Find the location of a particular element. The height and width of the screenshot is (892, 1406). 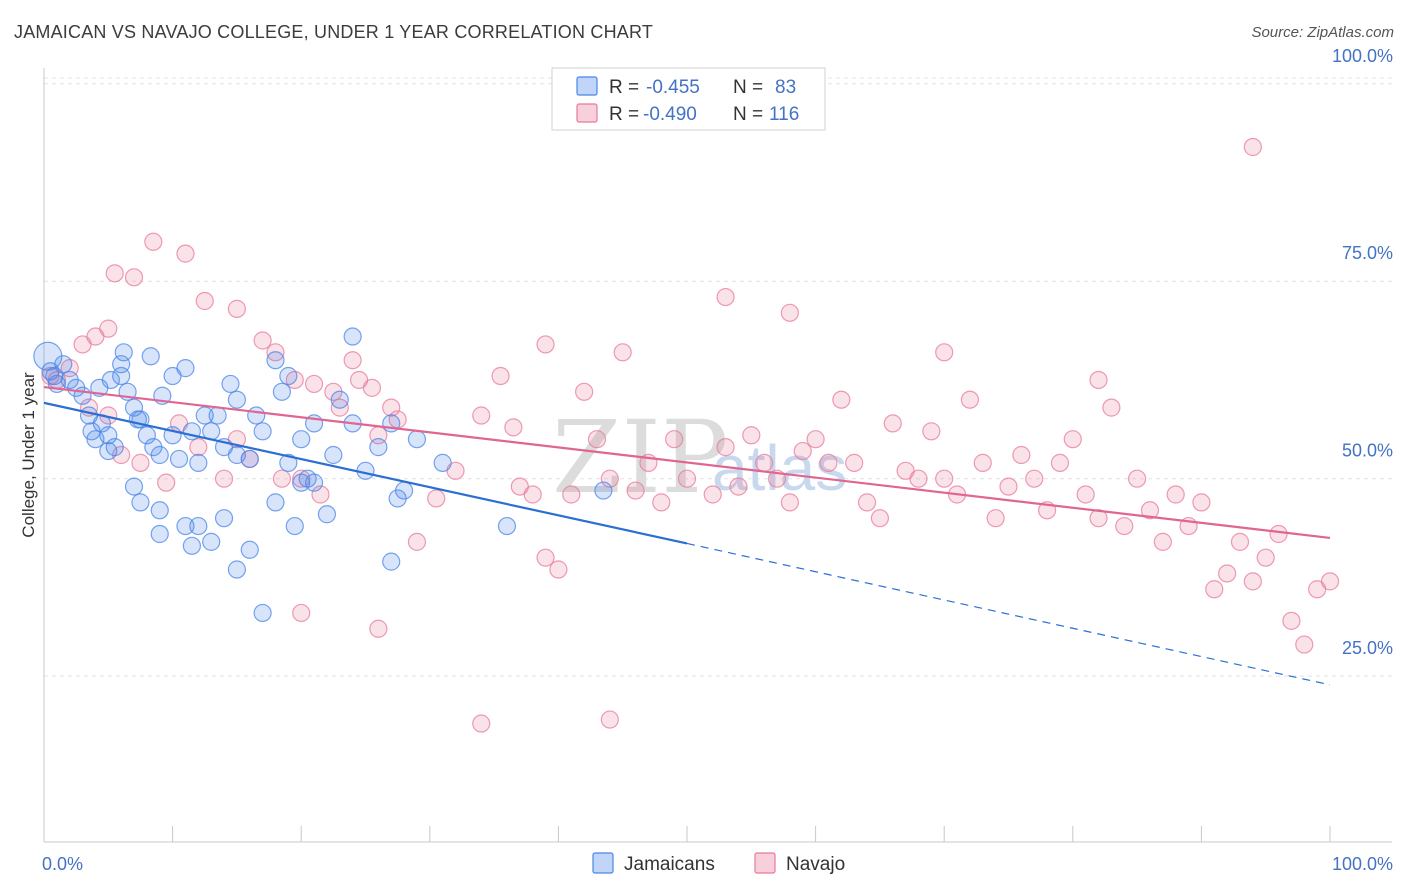

legend-r-value-navajo: -0.490 is located at coordinates (670, 114).